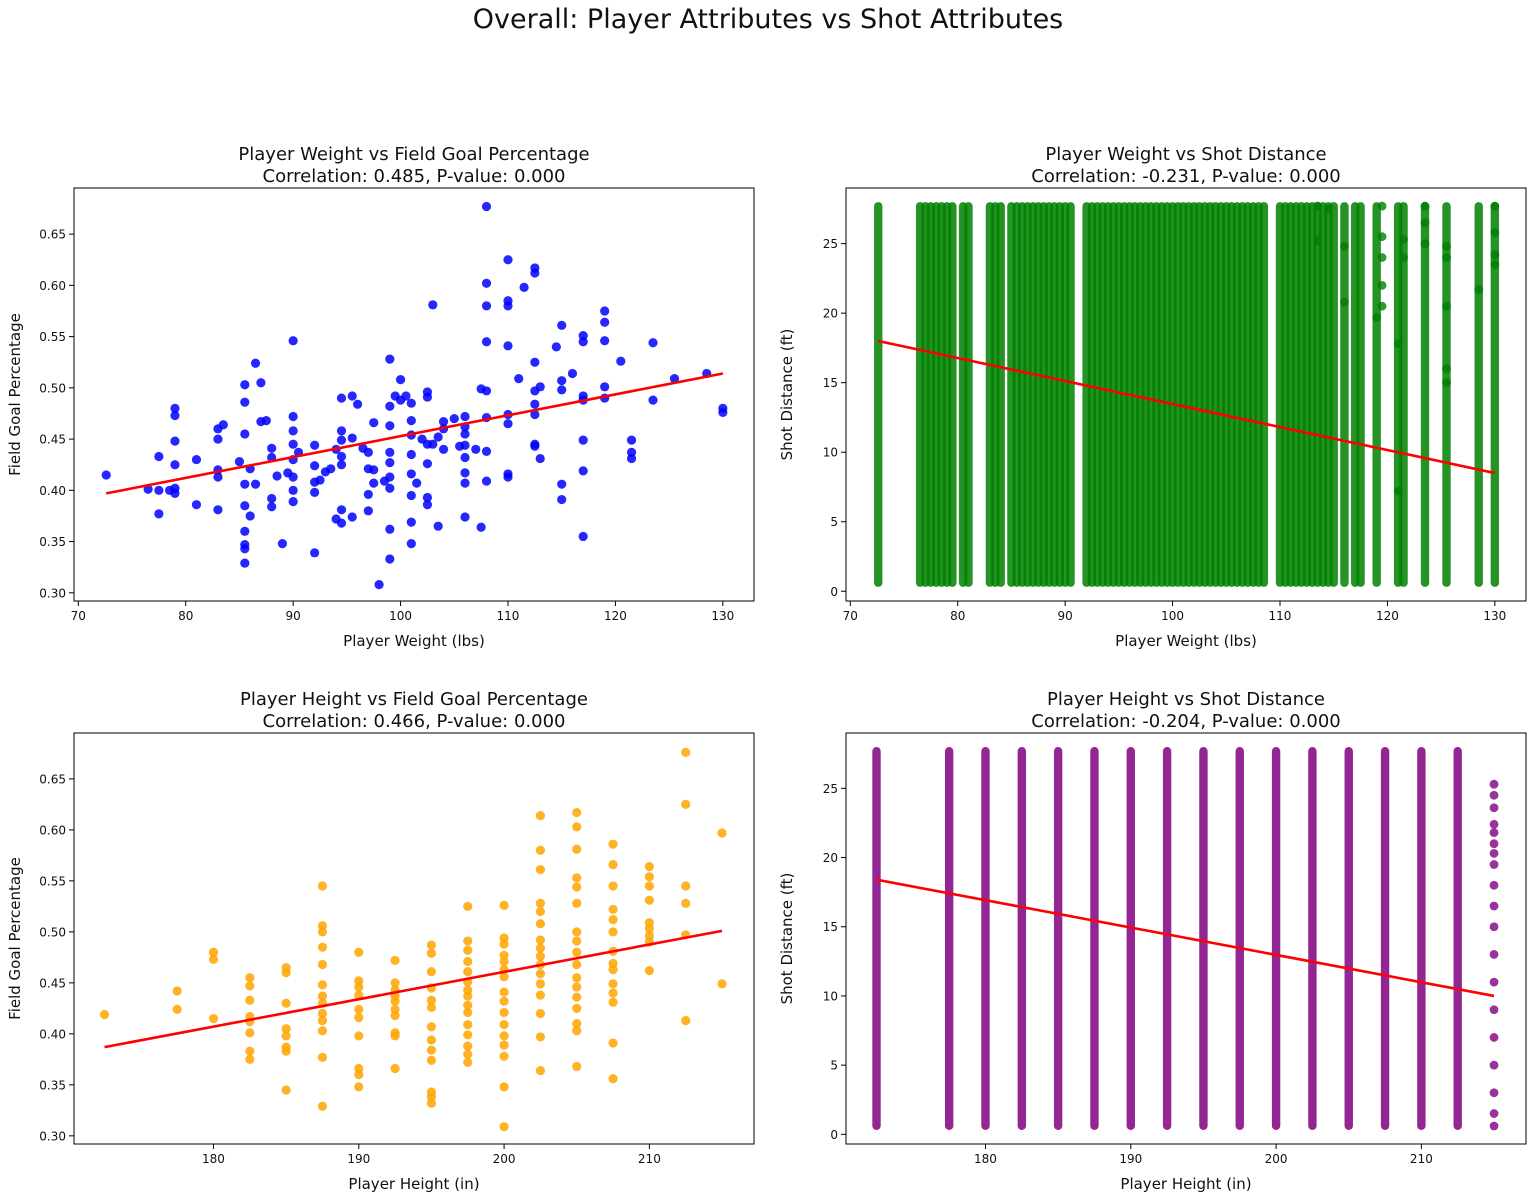  What do you see at coordinates (1387, 616) in the screenshot?
I see `x-tick-label: 120` at bounding box center [1387, 616].